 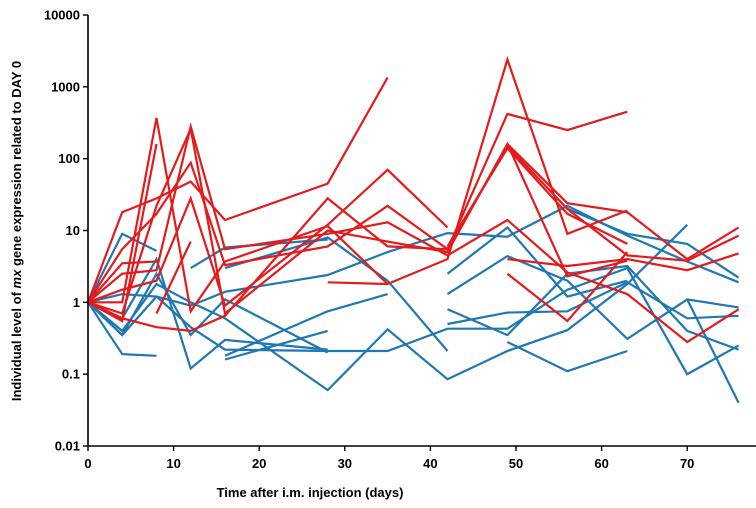 What do you see at coordinates (76, 302) in the screenshot?
I see `y-tick-label: 1` at bounding box center [76, 302].